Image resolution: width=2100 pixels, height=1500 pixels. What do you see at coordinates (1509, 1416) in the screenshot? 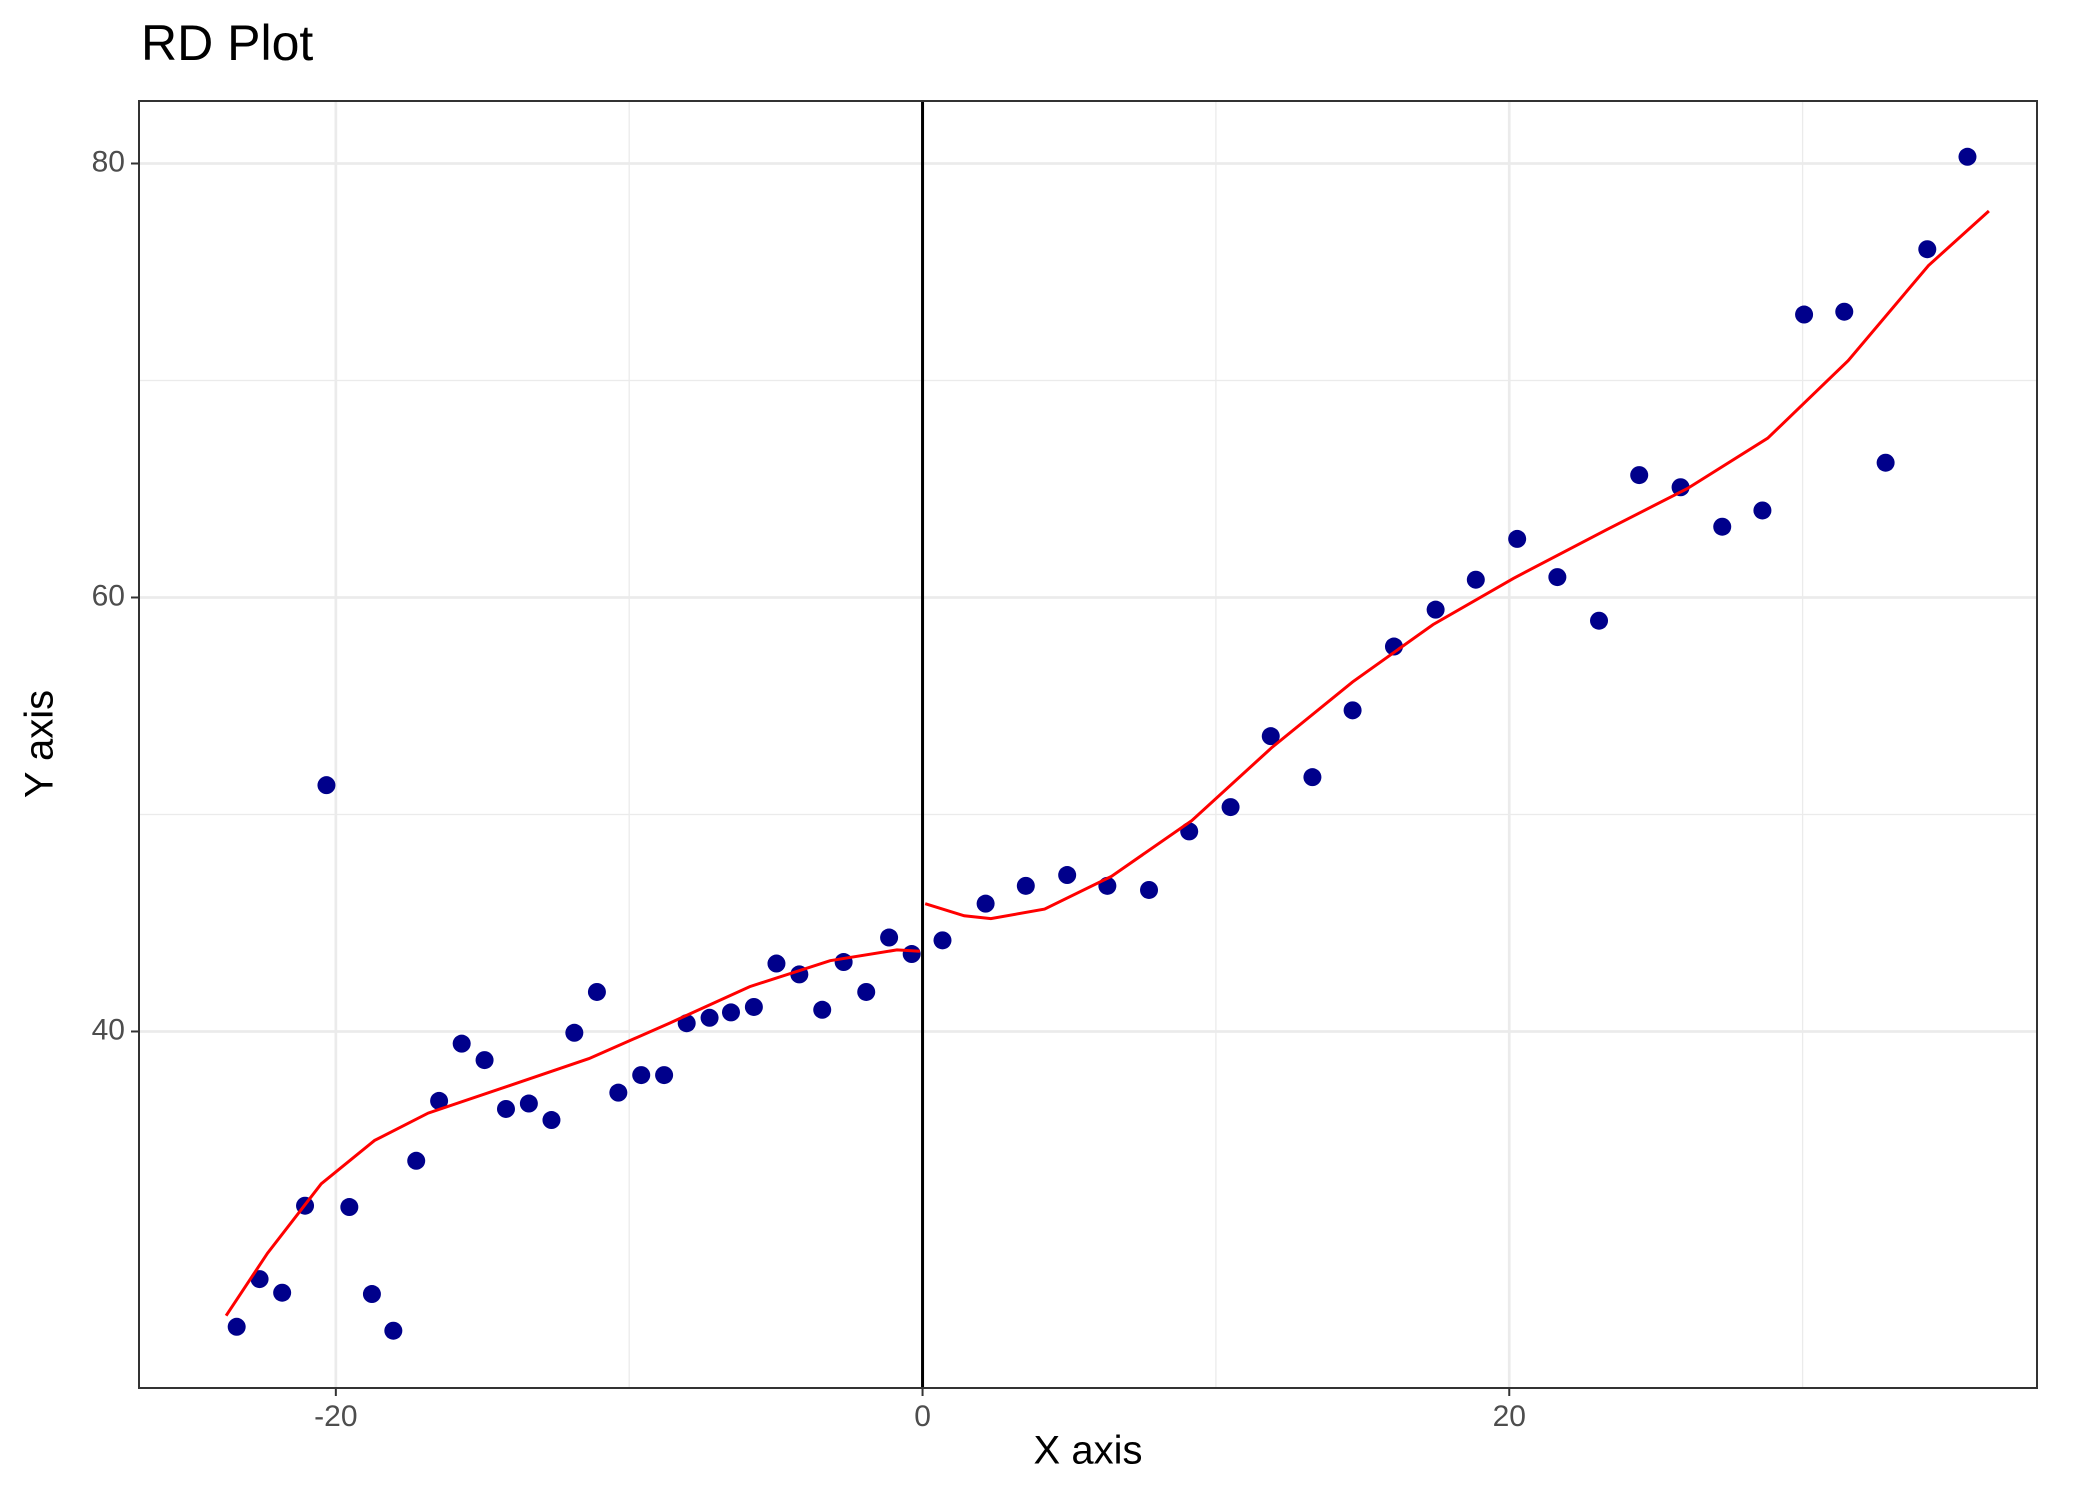
I see `x-tick-label: 20` at bounding box center [1509, 1416].